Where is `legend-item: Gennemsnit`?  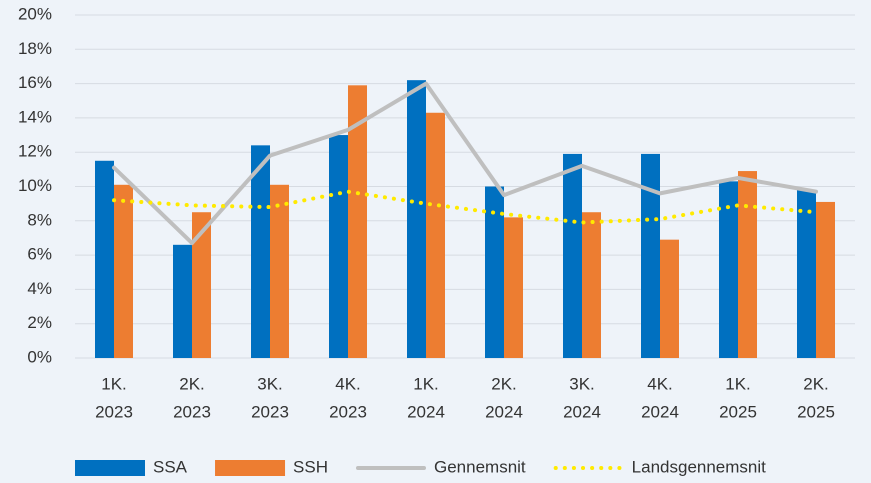
legend-item: Gennemsnit is located at coordinates (441, 466).